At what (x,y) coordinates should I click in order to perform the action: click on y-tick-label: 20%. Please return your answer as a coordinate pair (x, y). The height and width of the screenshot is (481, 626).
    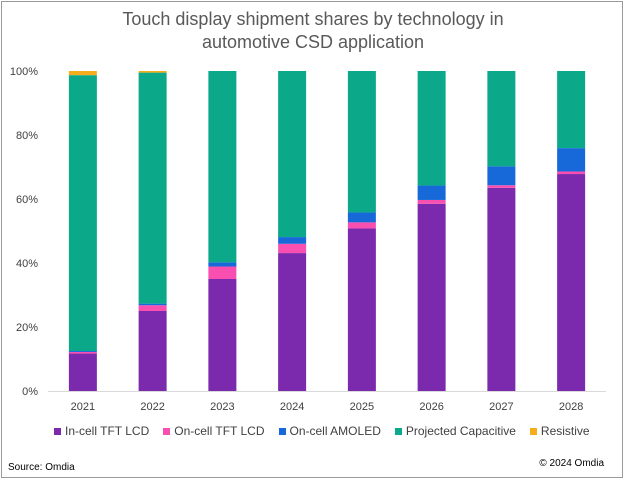
    Looking at the image, I should click on (27, 328).